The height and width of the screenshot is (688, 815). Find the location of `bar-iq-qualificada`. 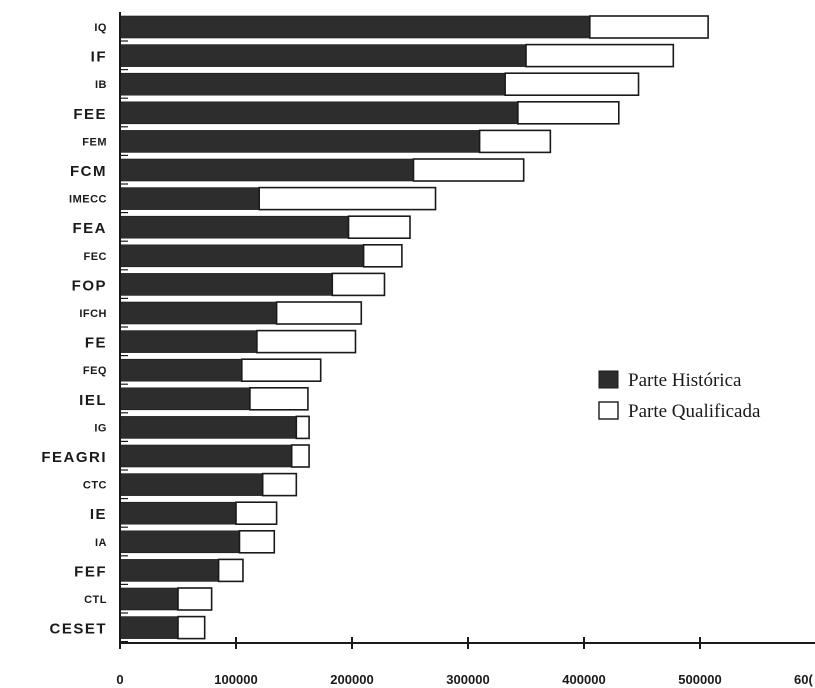

bar-iq-qualificada is located at coordinates (648, 27).